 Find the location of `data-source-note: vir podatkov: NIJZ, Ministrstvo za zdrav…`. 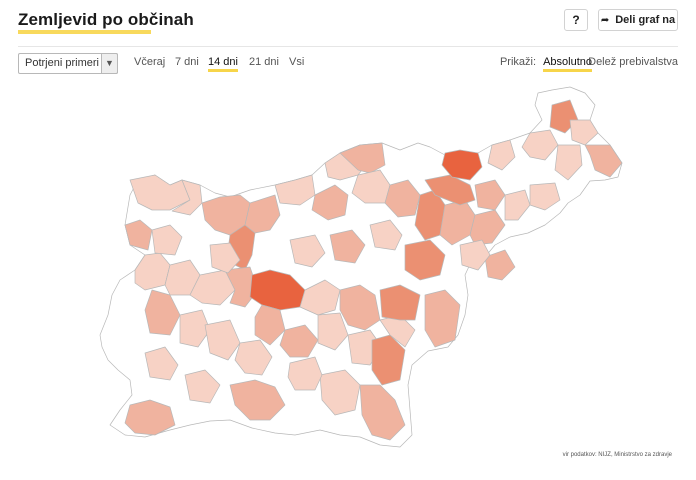

data-source-note: vir podatkov: NIJZ, Ministrstvo za zdrav… is located at coordinates (617, 455).